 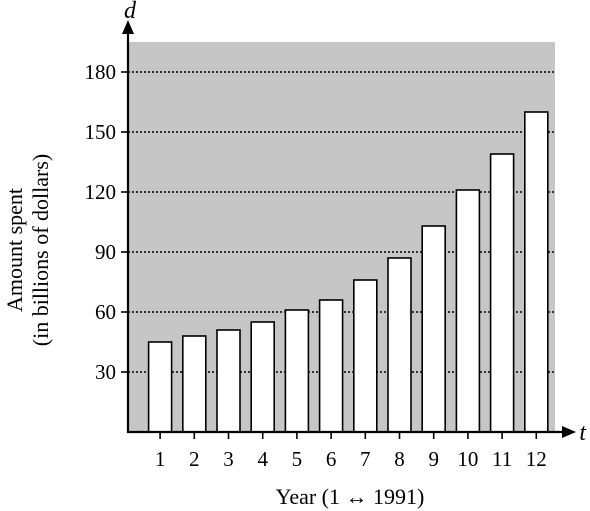 I want to click on y-tick-labels: 30 60 90 120 150 180, so click(x=101, y=222).